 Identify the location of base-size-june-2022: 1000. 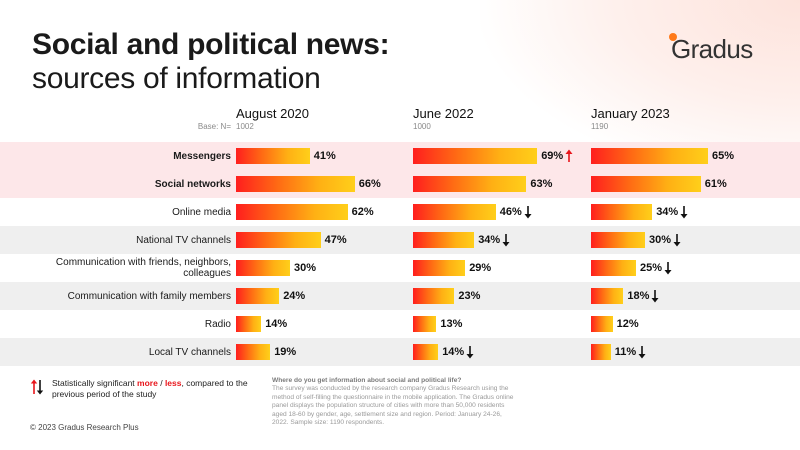
(422, 126).